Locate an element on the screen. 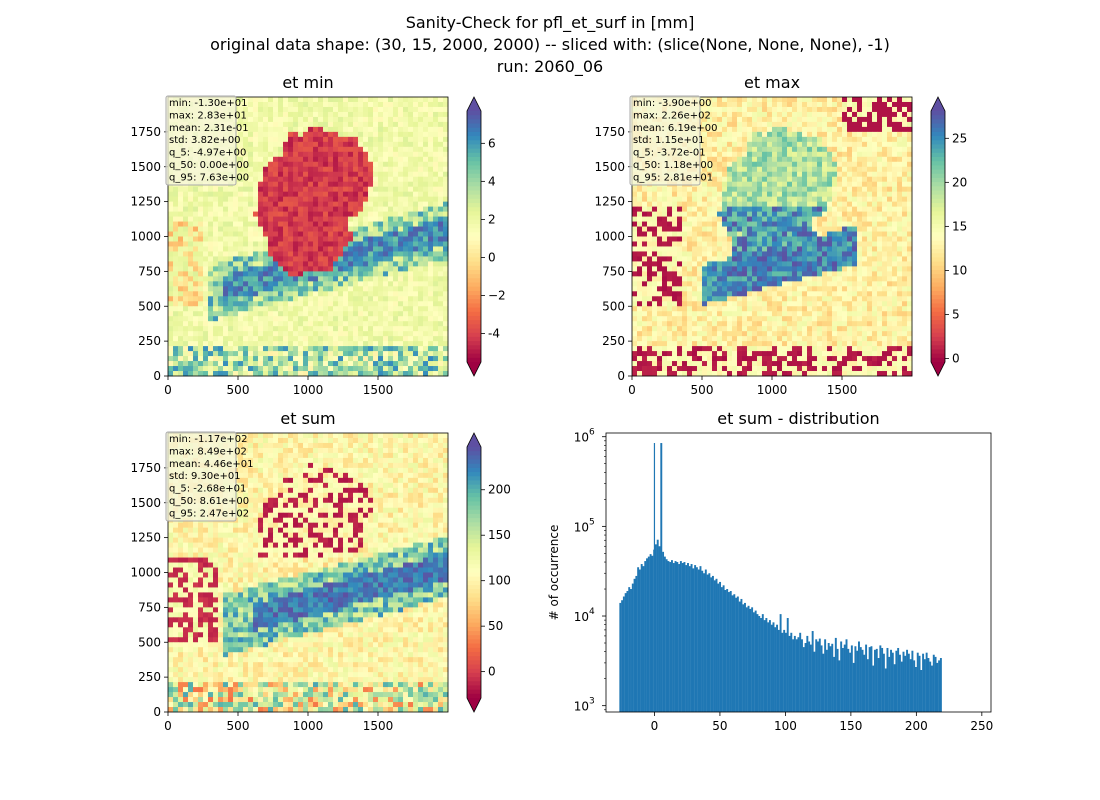 The width and height of the screenshot is (1100, 800). panel-title: et min is located at coordinates (307, 82).